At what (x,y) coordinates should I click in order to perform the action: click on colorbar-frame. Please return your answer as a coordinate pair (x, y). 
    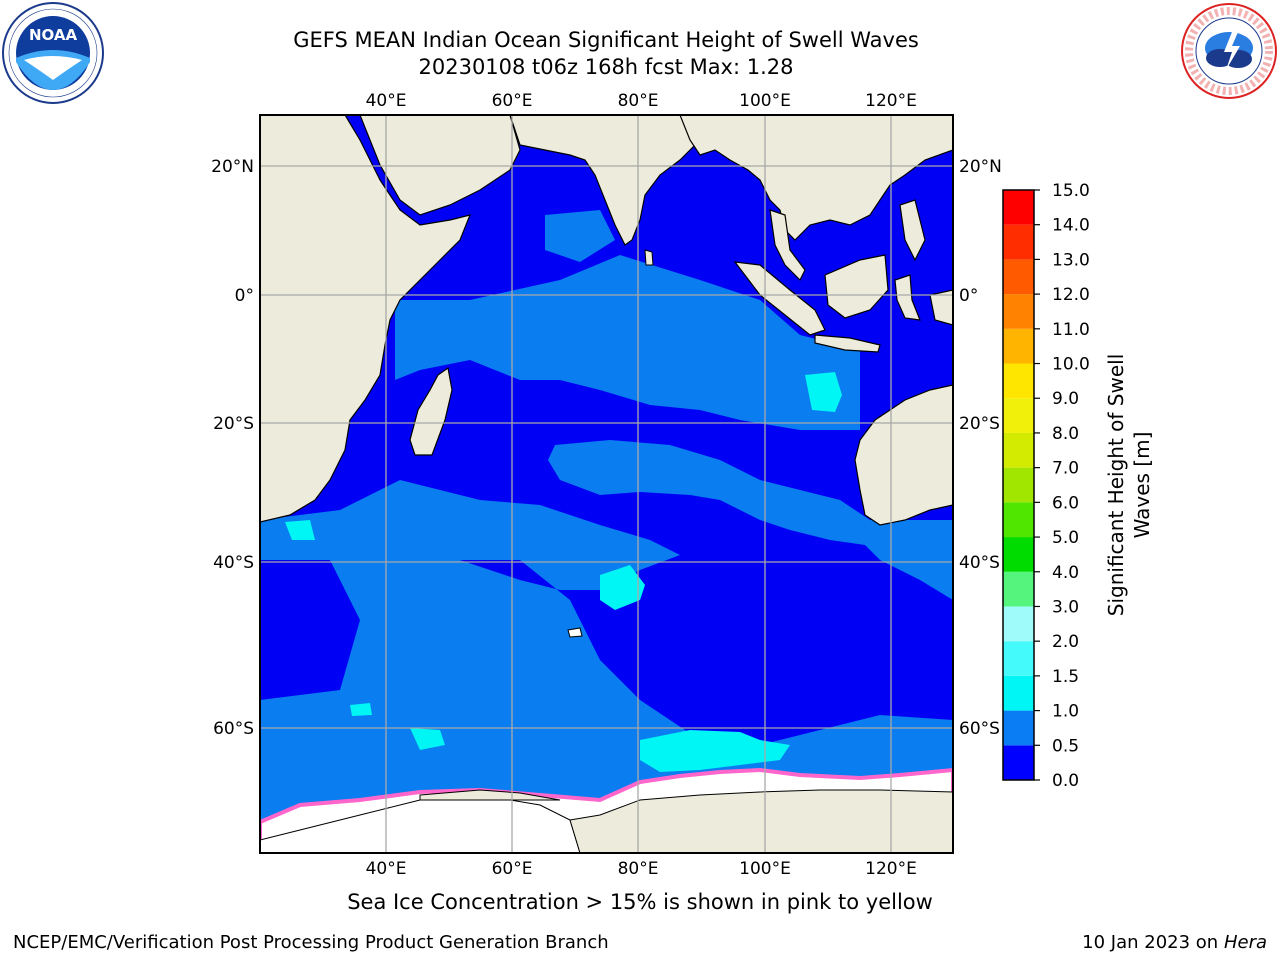
    Looking at the image, I should click on (1018, 485).